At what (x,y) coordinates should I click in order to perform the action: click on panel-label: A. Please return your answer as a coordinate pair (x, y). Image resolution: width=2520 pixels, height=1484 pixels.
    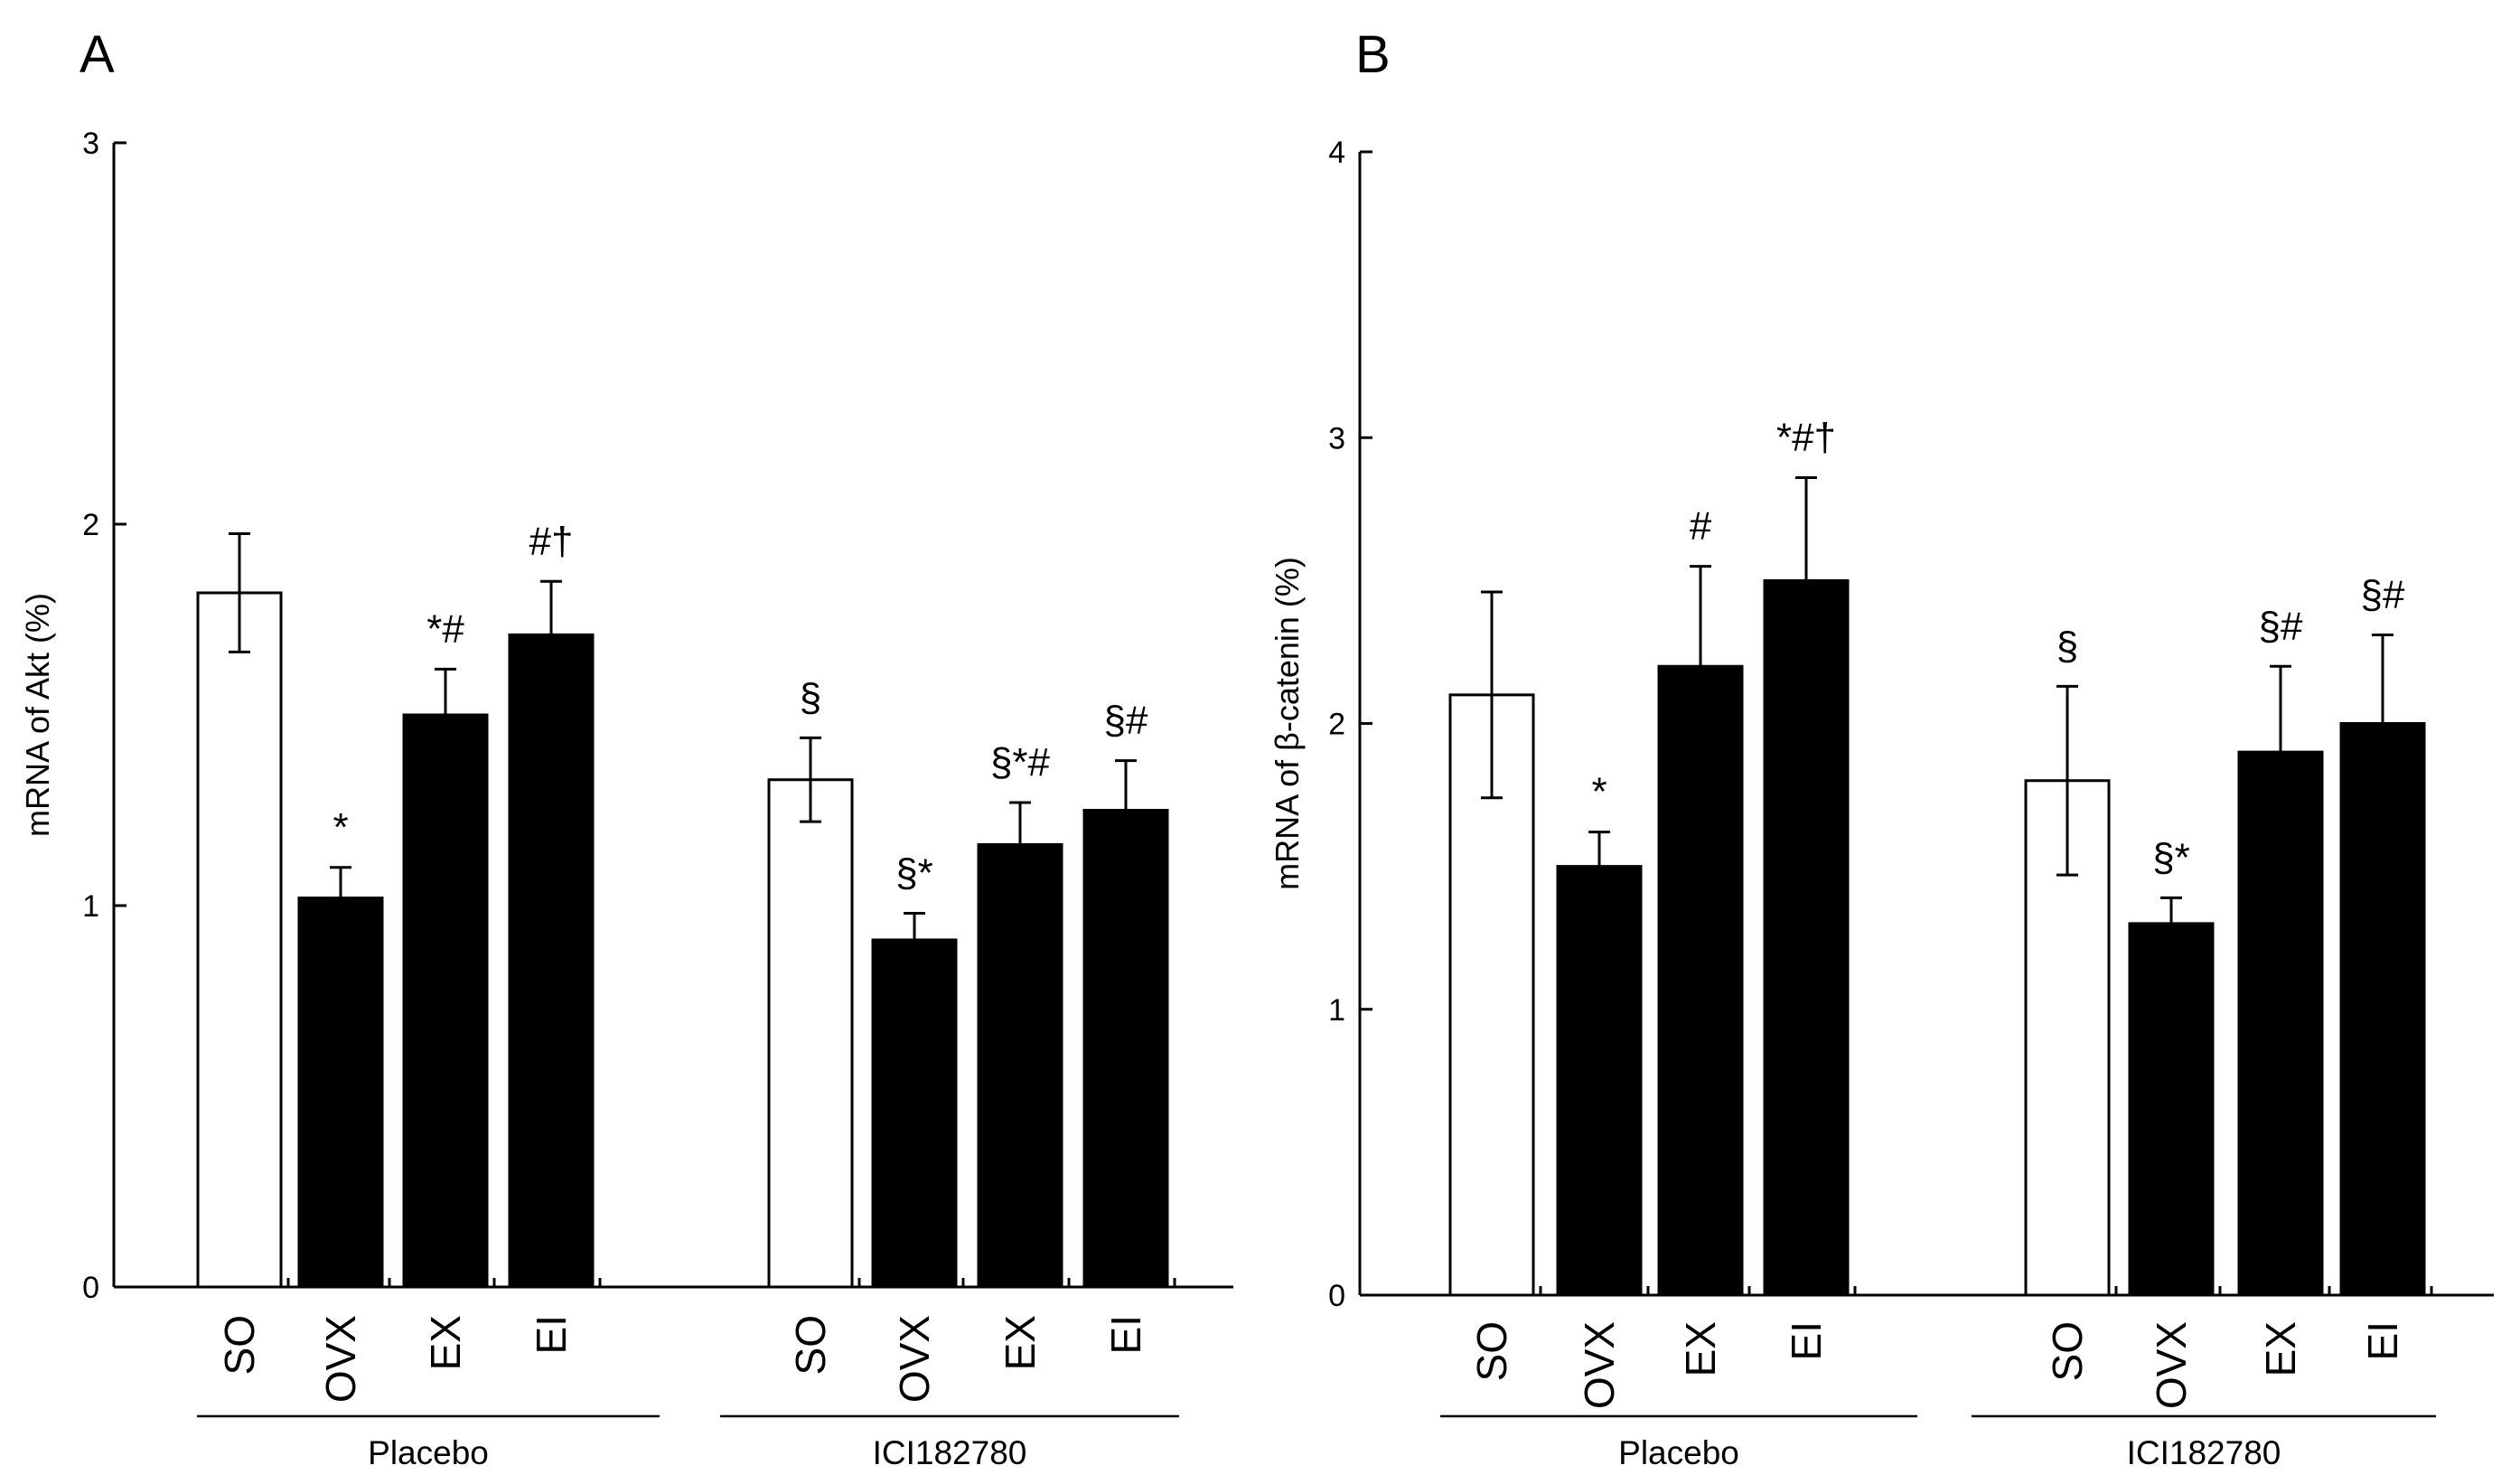
    Looking at the image, I should click on (98, 54).